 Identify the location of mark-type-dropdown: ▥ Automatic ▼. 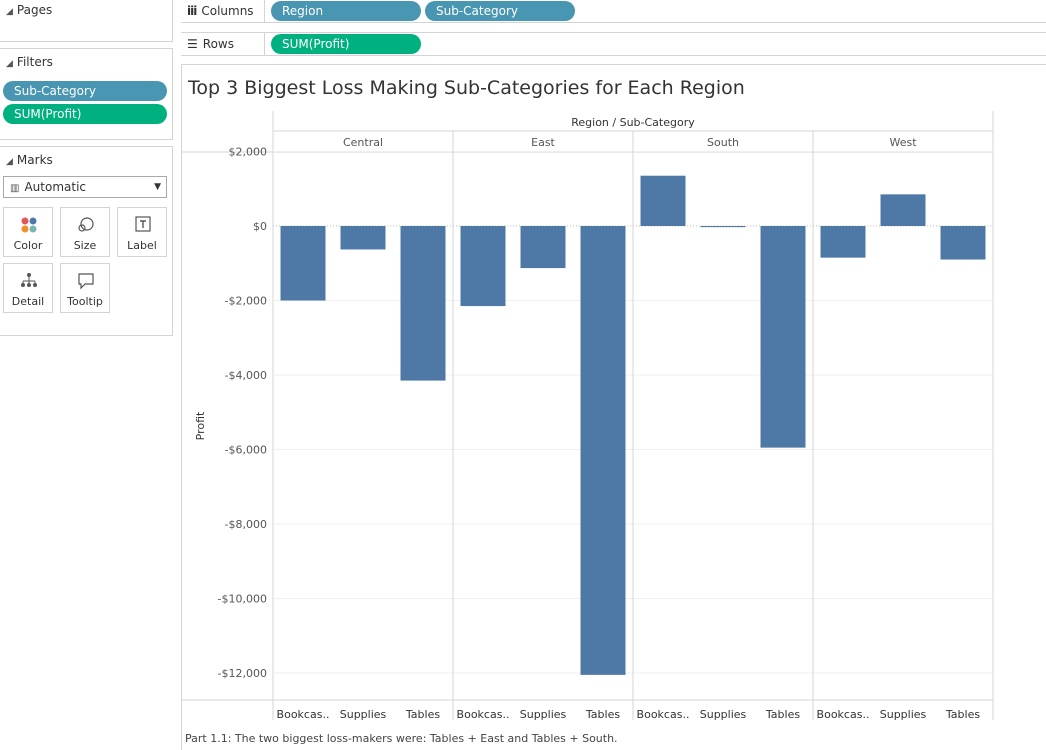
(85, 187).